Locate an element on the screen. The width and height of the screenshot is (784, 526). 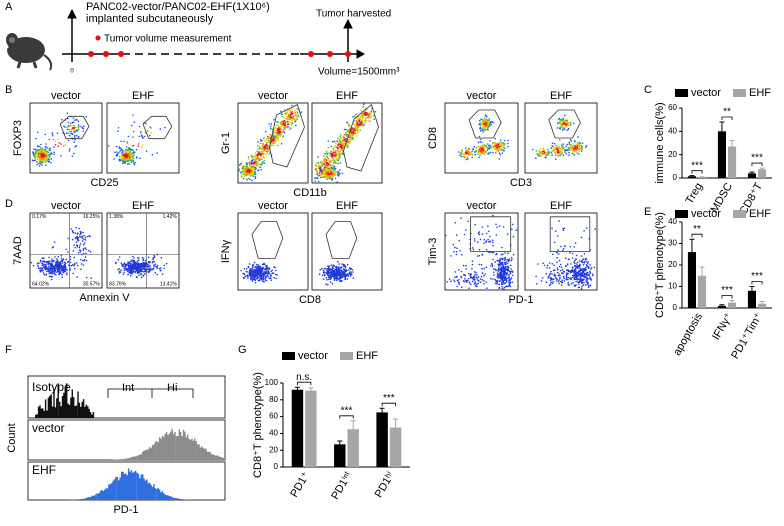
axis-label: Gr-1 is located at coordinates (226, 143).